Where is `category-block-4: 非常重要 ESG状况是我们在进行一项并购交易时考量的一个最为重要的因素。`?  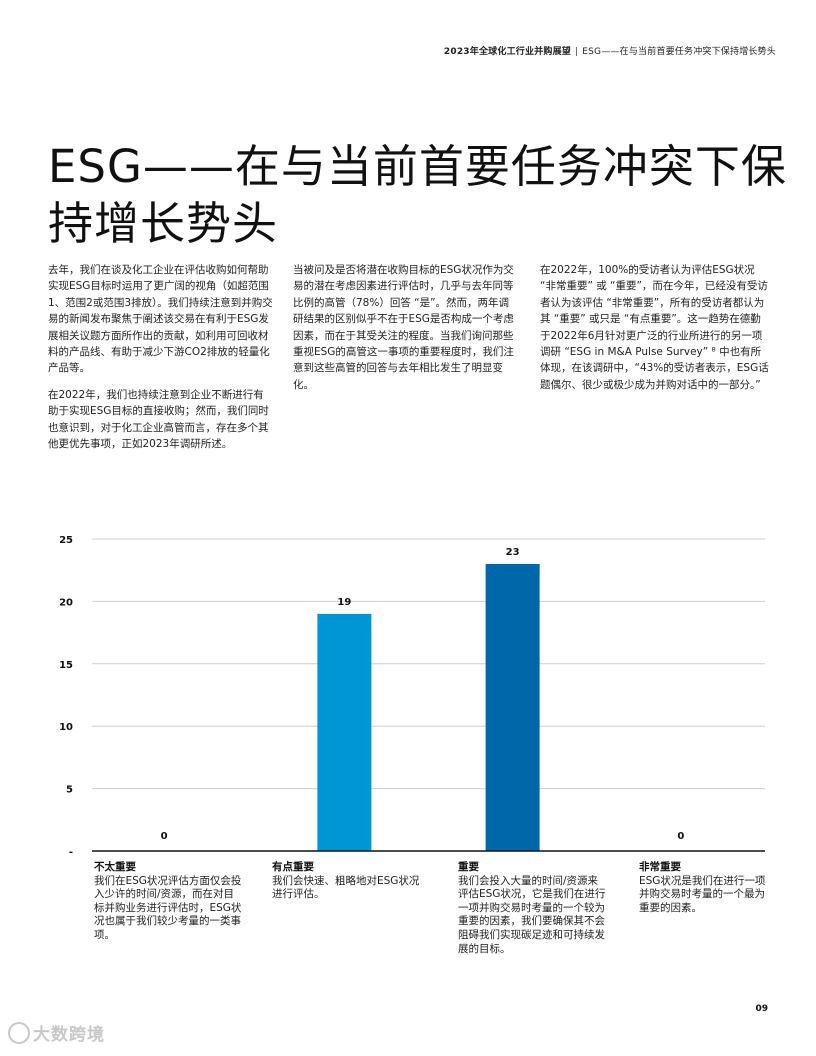
category-block-4: 非常重要 ESG状况是我们在进行一项并购交易时考量的一个最为重要的因素。 is located at coordinates (705, 888).